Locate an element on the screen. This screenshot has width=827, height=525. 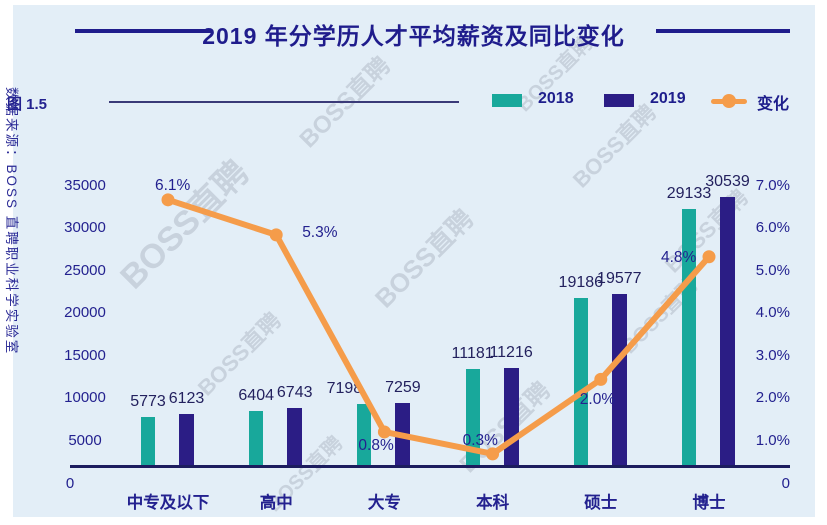
figure-rule is located at coordinates (284, 102).